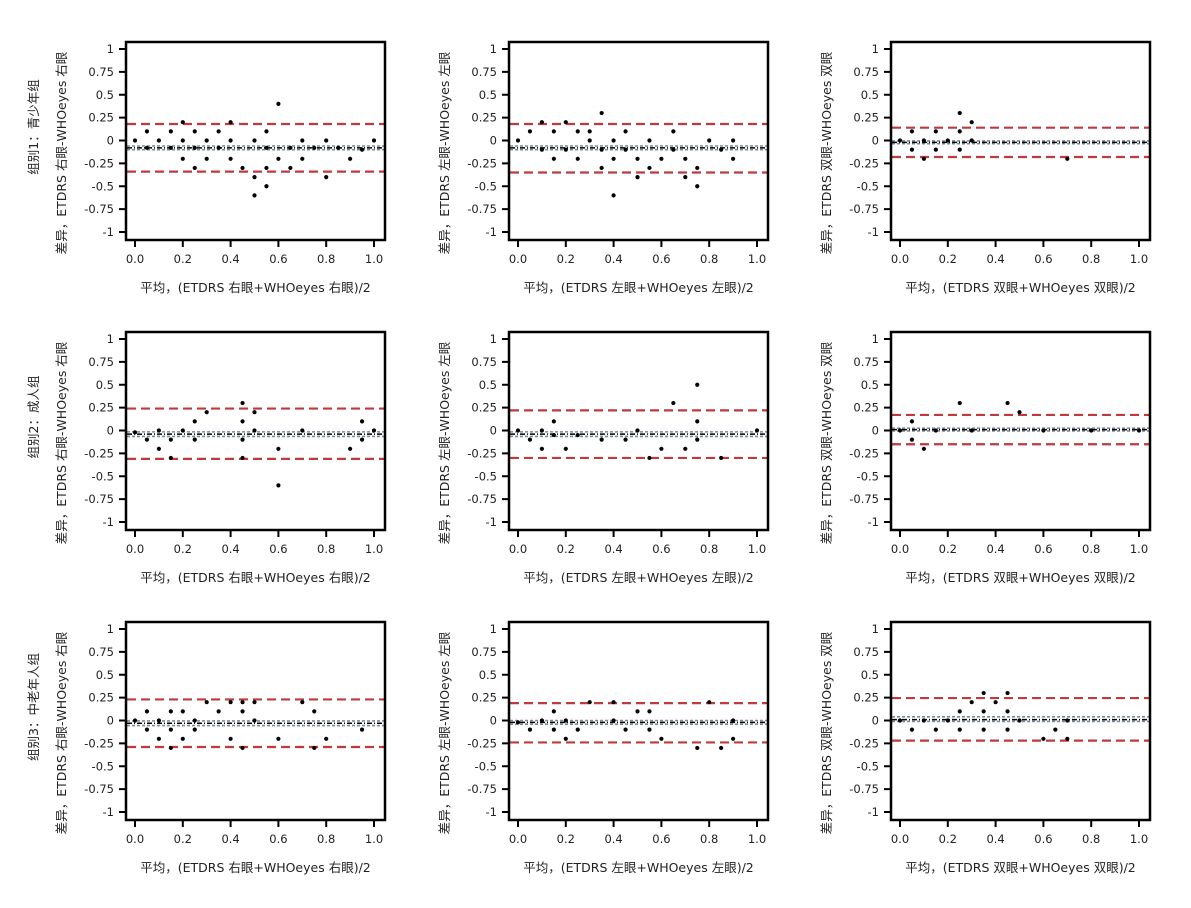  What do you see at coordinates (444, 732) in the screenshot?
I see `y-axis-label: 差异，ETDRS 左眼-WHOeyes 左眼` at bounding box center [444, 732].